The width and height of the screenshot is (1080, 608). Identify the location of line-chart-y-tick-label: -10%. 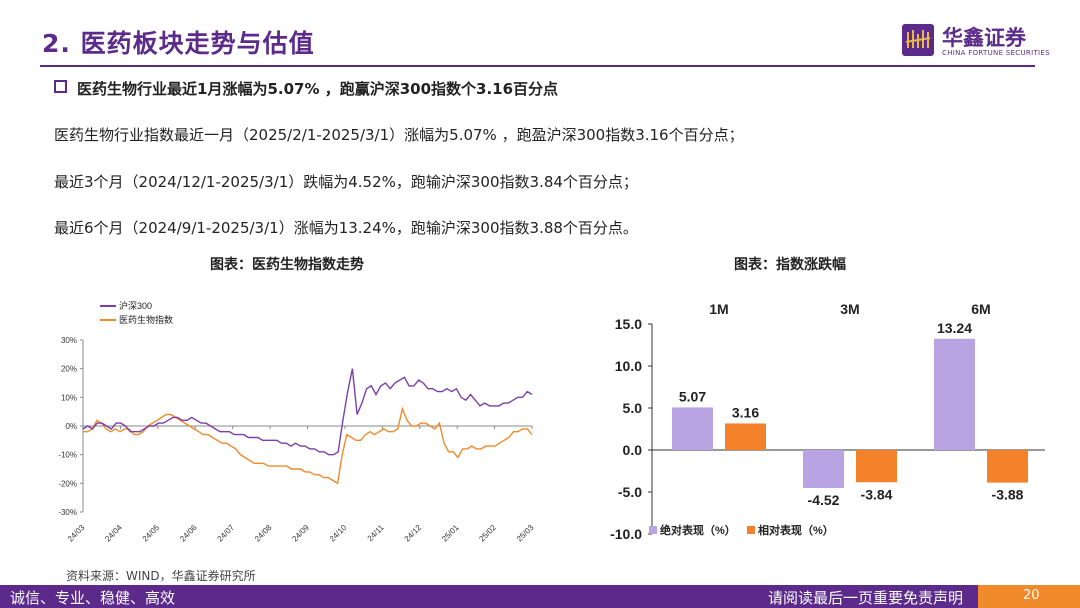
(67, 455).